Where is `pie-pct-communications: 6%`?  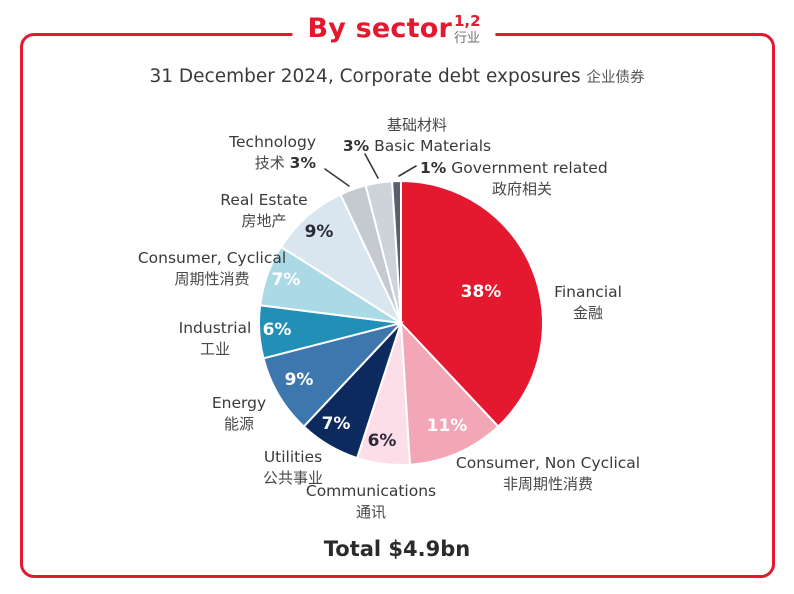 pie-pct-communications: 6% is located at coordinates (382, 441).